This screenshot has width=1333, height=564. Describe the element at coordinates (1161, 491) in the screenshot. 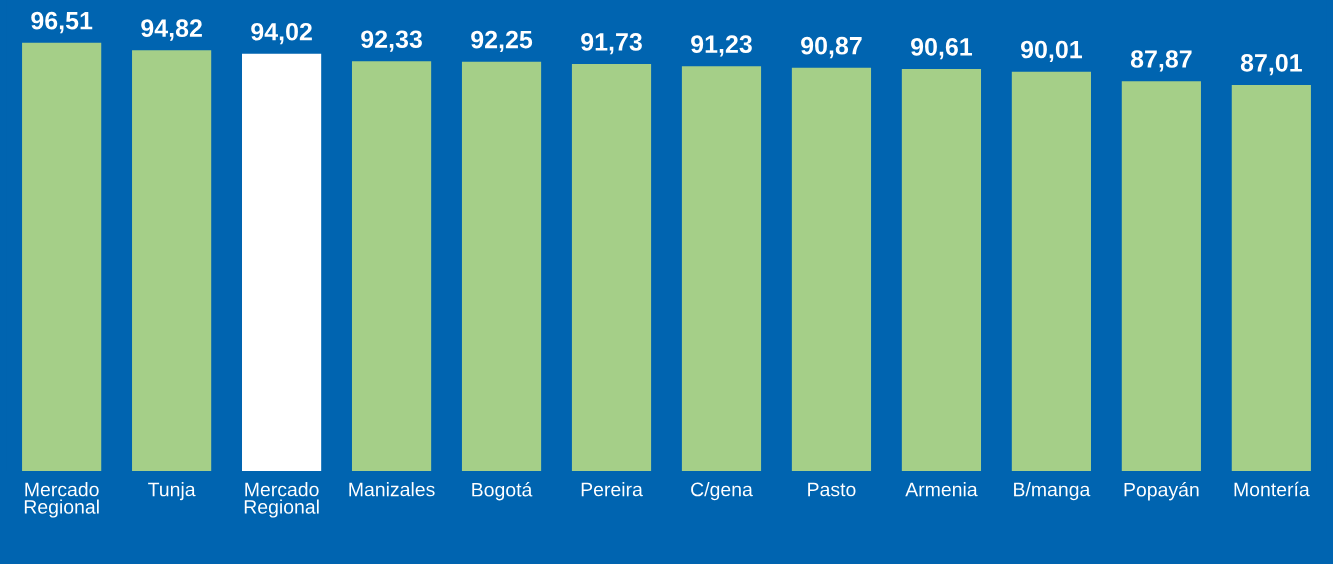

I see `x-tick-label: Popayán` at that location.